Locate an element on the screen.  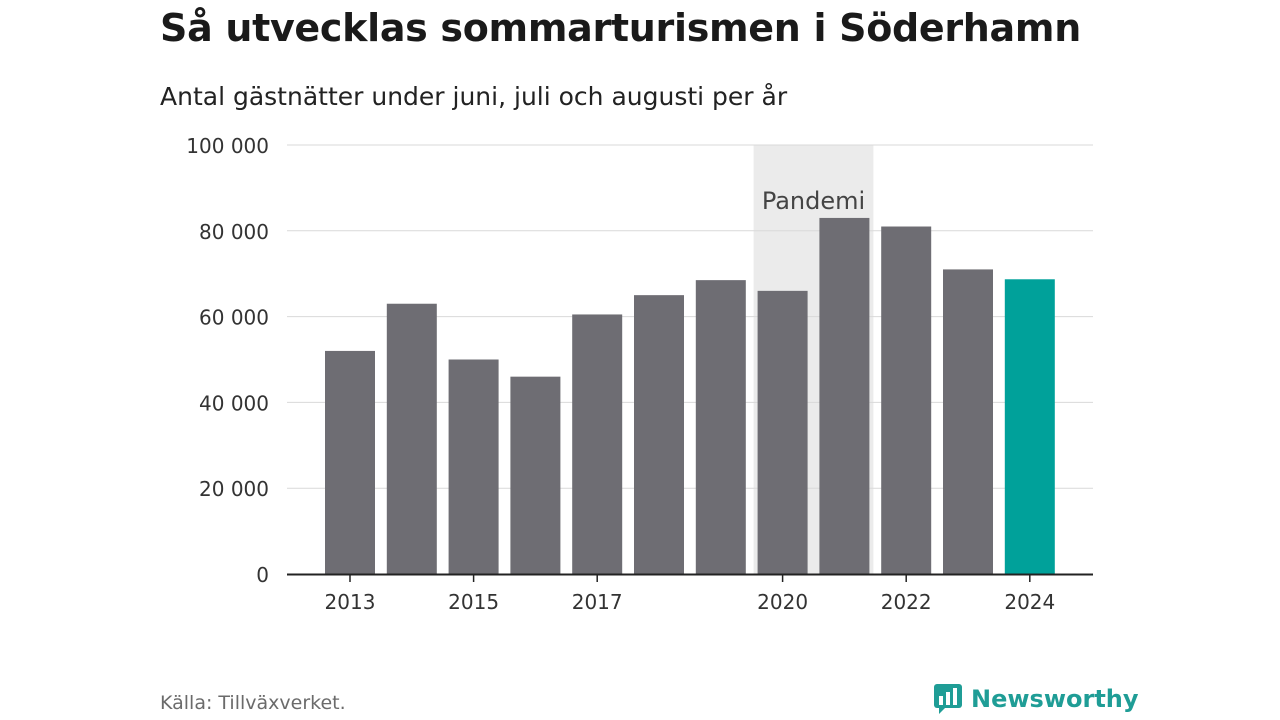
newsworthy-logo-icon is located at coordinates (948, 699).